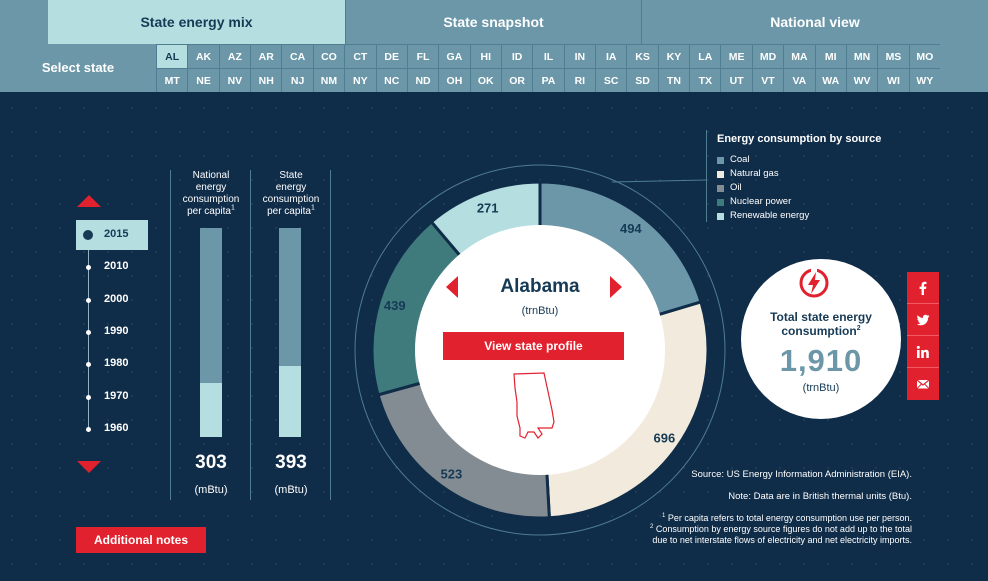 This screenshot has height=581, width=988. I want to click on state-button-nd: ND, so click(422, 80).